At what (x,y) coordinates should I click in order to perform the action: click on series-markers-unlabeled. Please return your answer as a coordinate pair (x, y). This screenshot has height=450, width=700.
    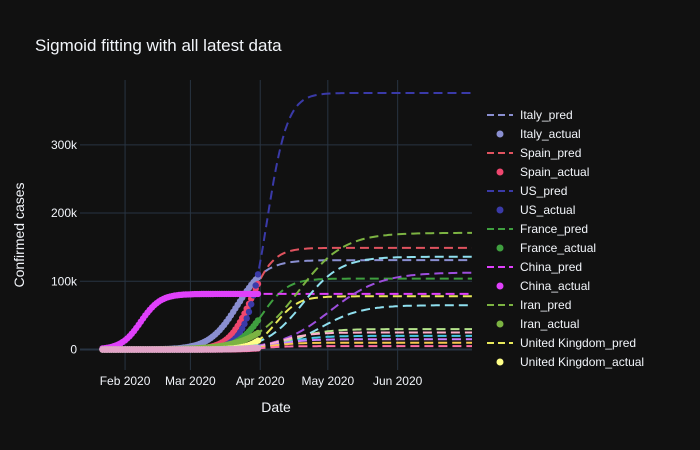
    Looking at the image, I should click on (180, 348).